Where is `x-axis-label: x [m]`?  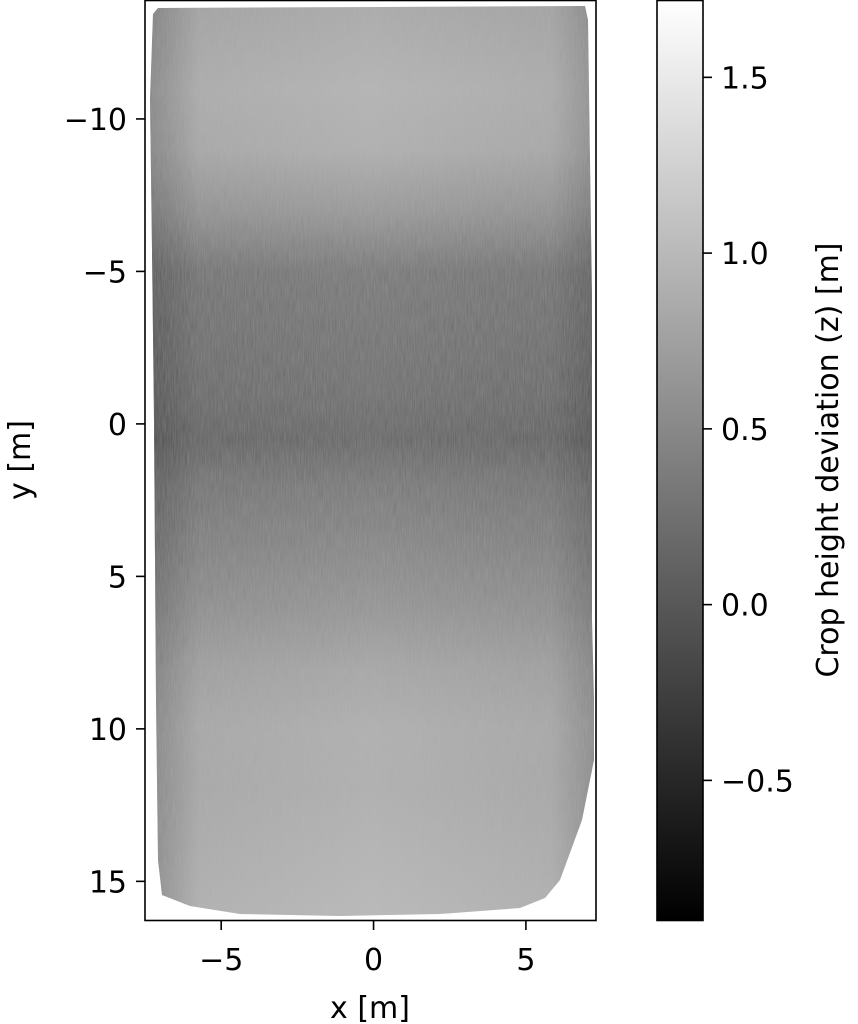 x-axis-label: x [m] is located at coordinates (370, 1007).